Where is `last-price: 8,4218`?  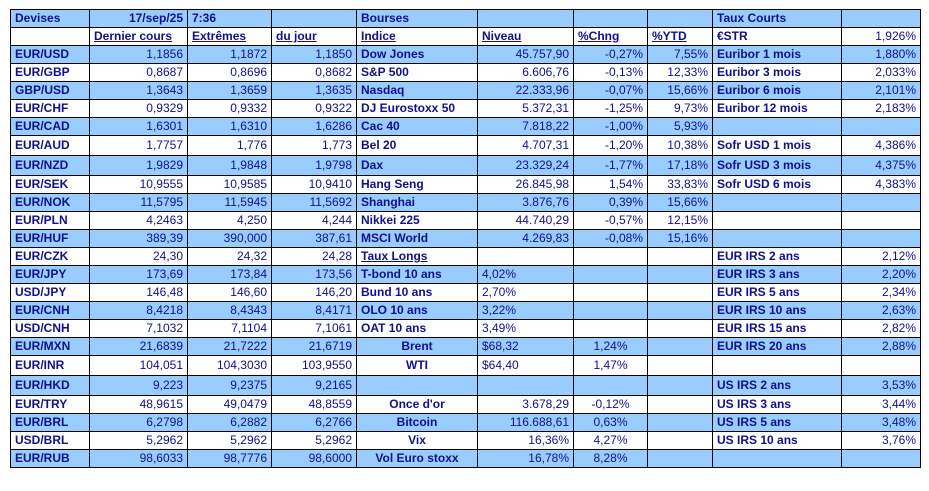 last-price: 8,4218 is located at coordinates (138, 310).